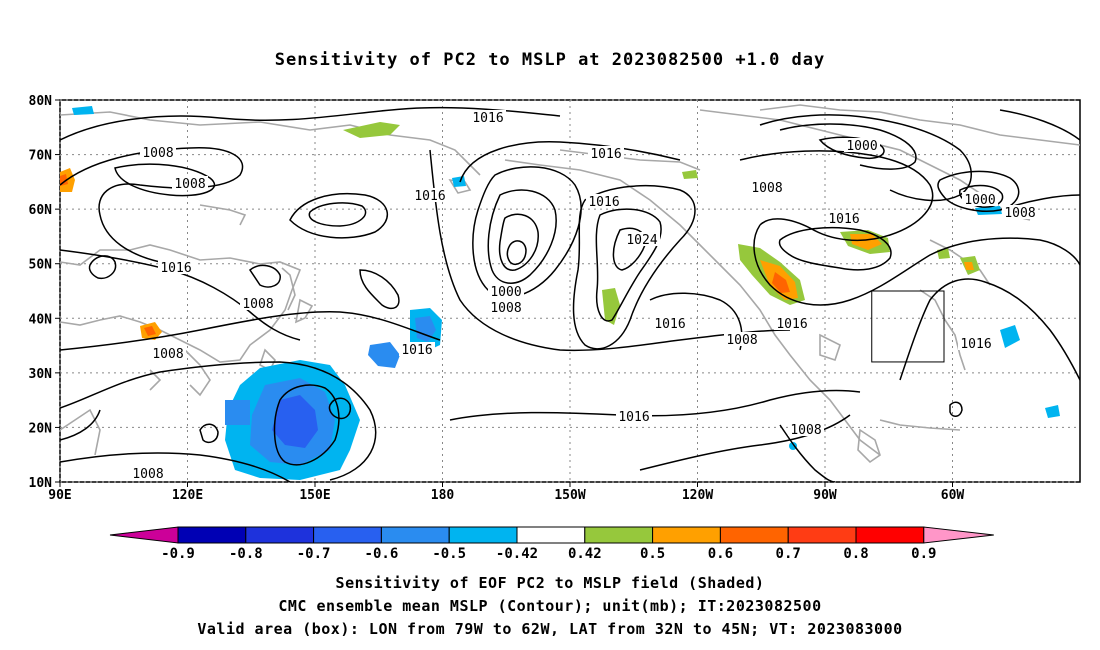 This screenshot has height=650, width=1100. Describe the element at coordinates (449, 554) in the screenshot. I see `colorbar-tick-label: -0.5` at that location.